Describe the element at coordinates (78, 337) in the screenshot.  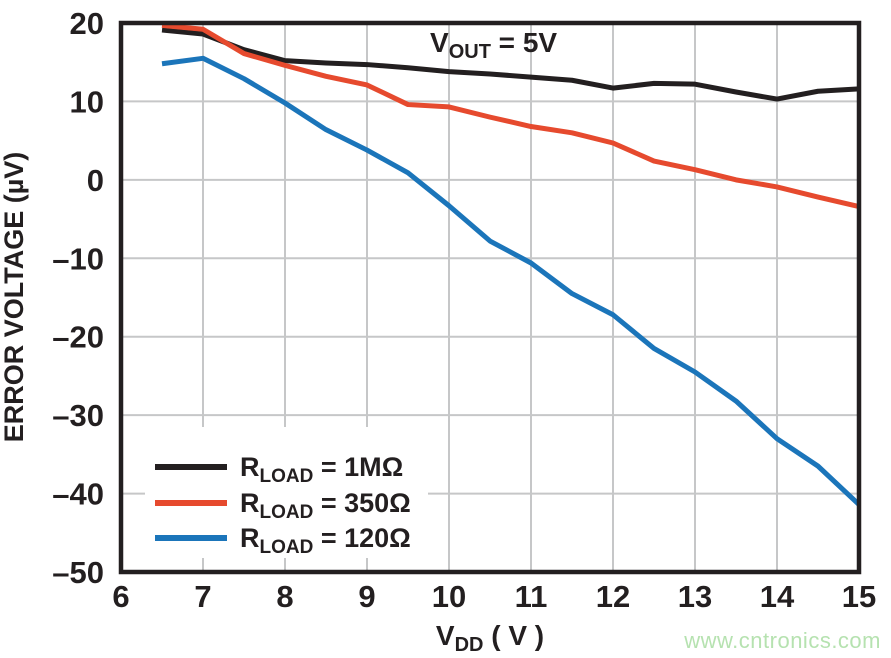
I see `y-tick-label: –20` at that location.